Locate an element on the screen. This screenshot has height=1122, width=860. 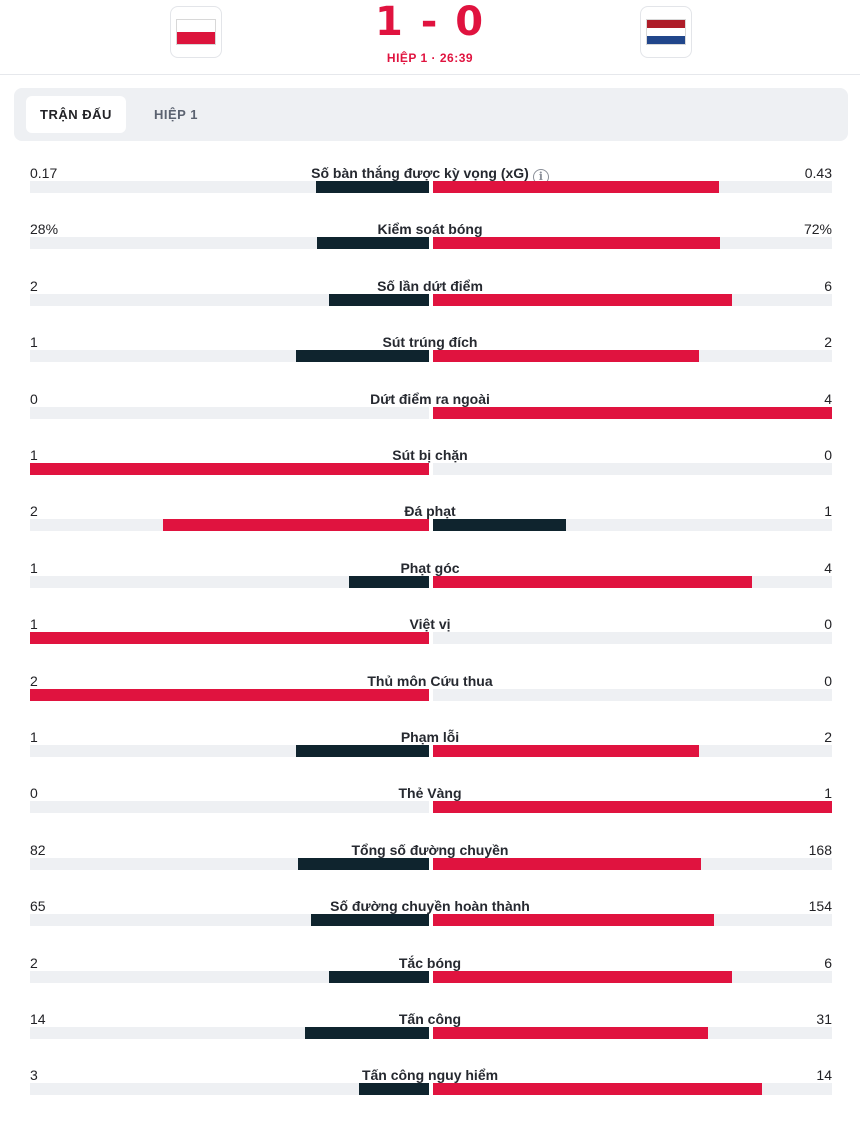
stat-label-text: Số bàn thắng được kỳ vọng (xG) is located at coordinates (420, 173).